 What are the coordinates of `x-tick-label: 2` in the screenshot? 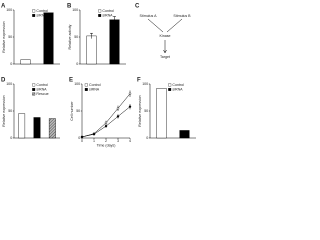 It's located at (106, 141).